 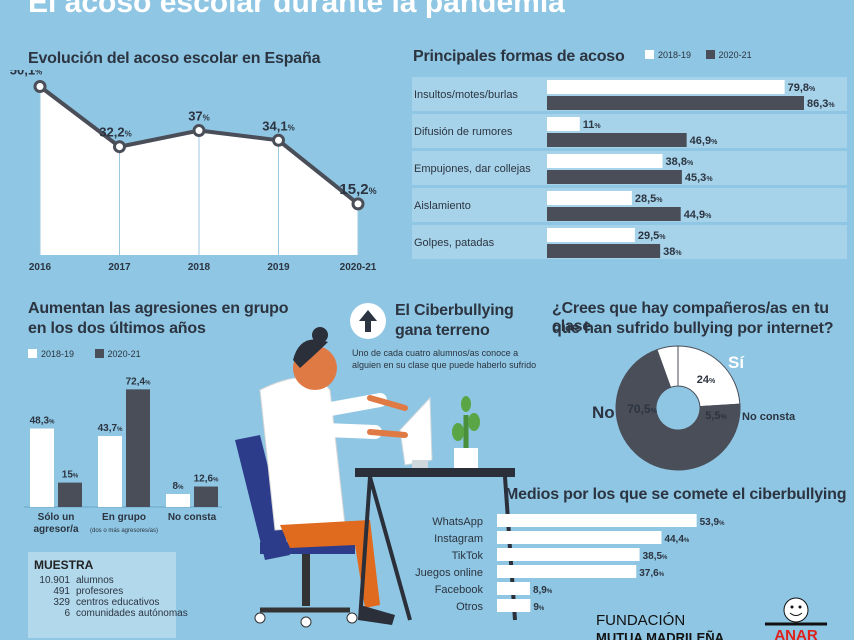 What do you see at coordinates (296, 9) in the screenshot?
I see `page-title: El acoso escolar durante la pandemia` at bounding box center [296, 9].